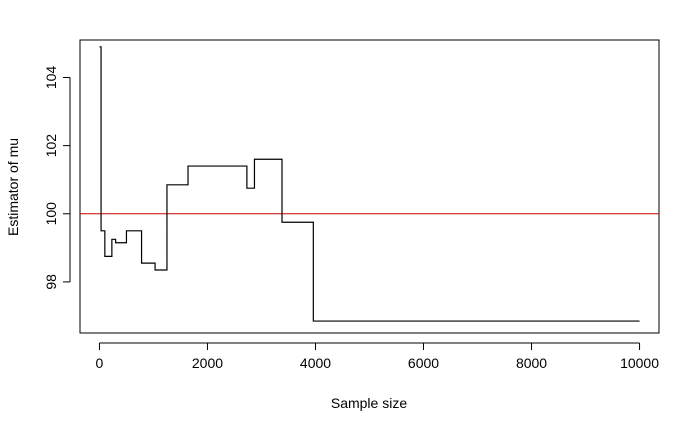 The width and height of the screenshot is (700, 432). I want to click on x-tick-label: 8000, so click(531, 363).